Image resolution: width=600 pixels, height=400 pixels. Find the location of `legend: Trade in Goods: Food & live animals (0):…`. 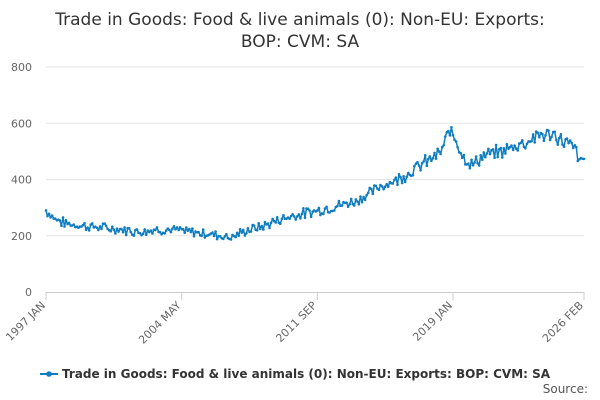

legend: Trade in Goods: Food & live animals (0):… is located at coordinates (295, 374).